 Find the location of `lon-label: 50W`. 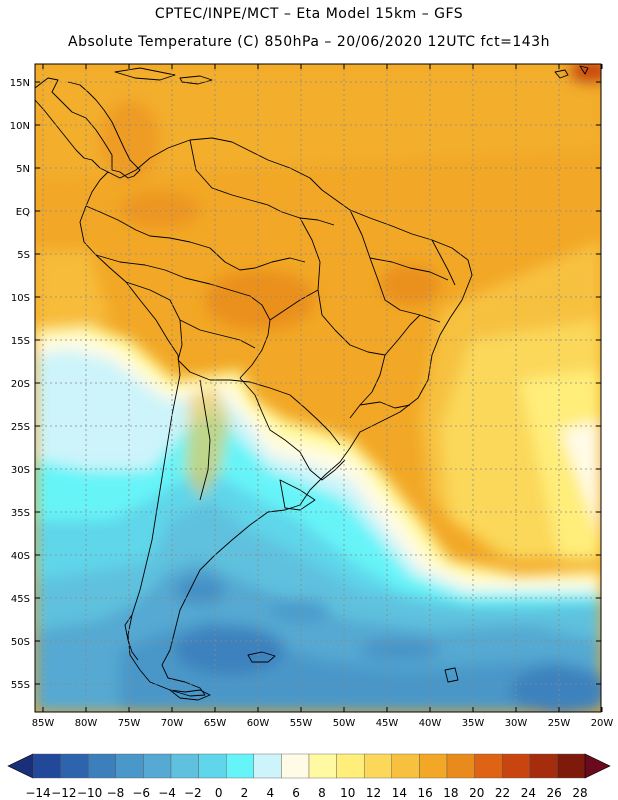

lon-label: 50W is located at coordinates (344, 723).